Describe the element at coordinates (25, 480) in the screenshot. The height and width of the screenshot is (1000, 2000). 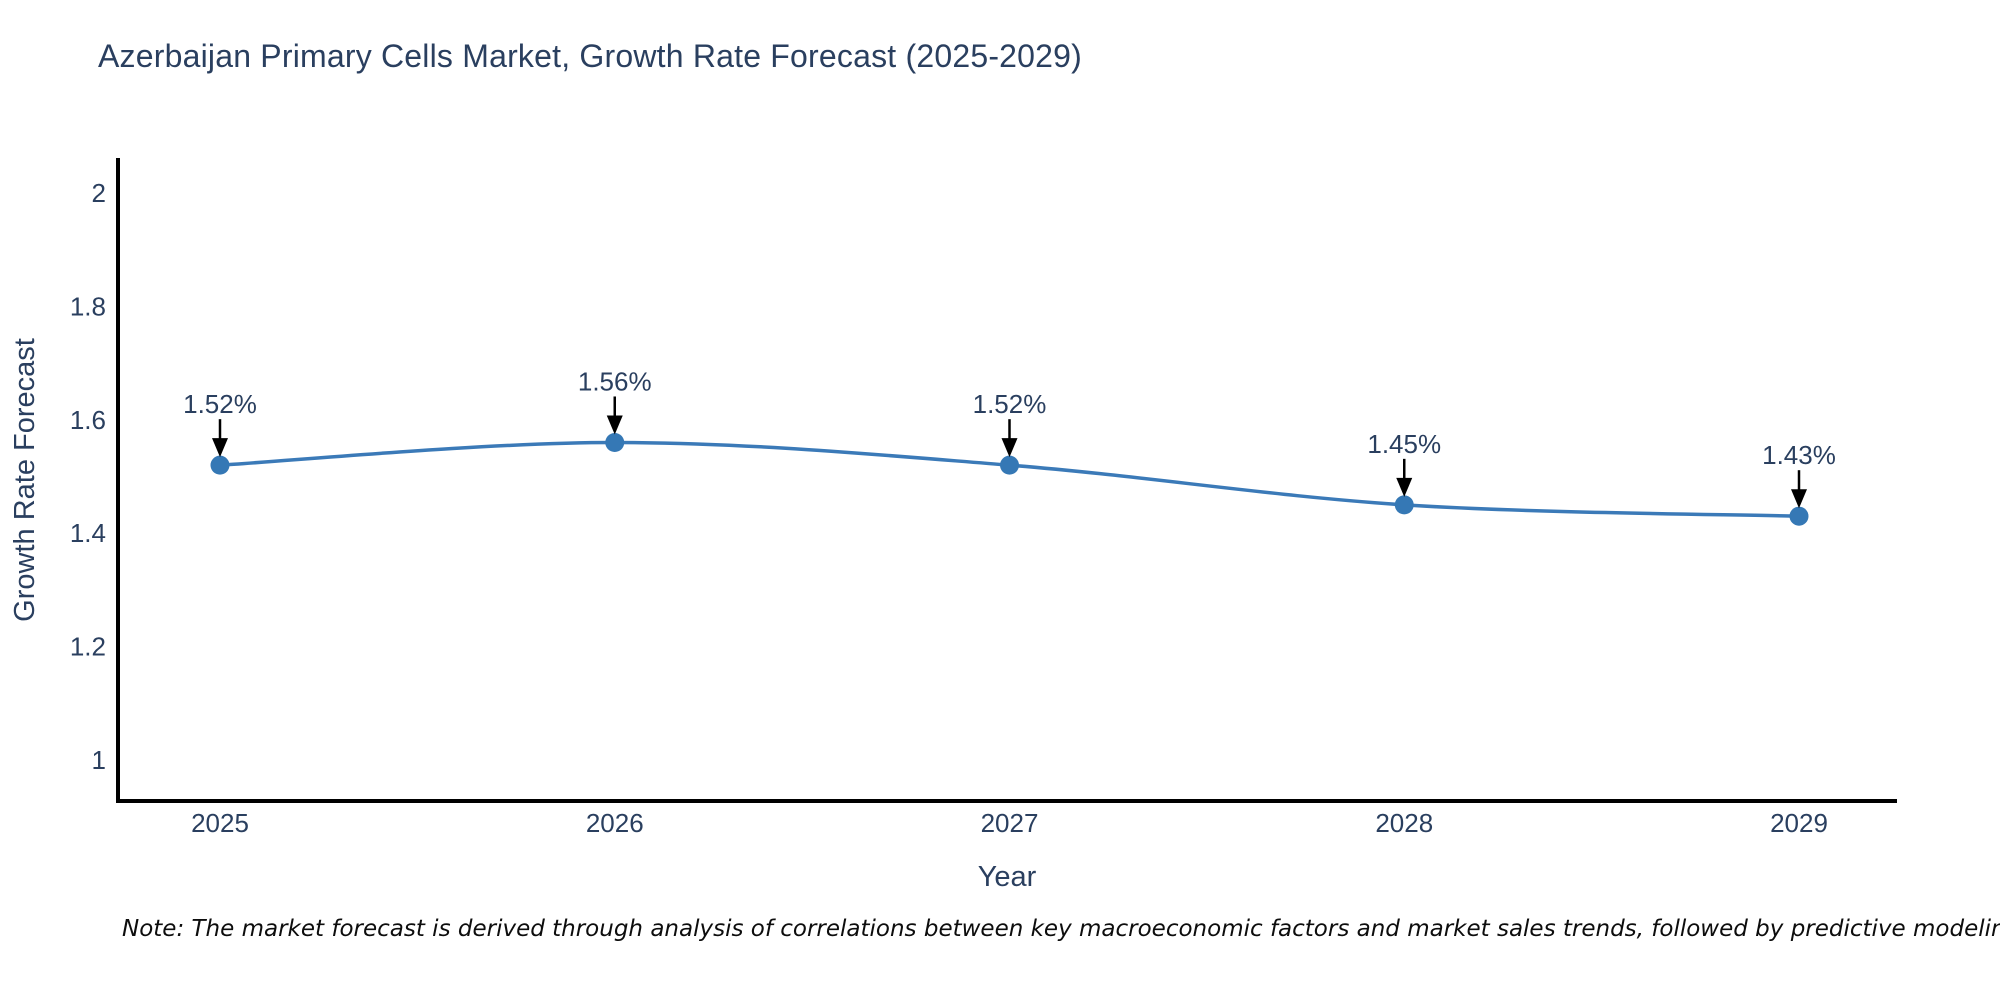
I see `y-axis-title: Growth Rate Forecast` at that location.